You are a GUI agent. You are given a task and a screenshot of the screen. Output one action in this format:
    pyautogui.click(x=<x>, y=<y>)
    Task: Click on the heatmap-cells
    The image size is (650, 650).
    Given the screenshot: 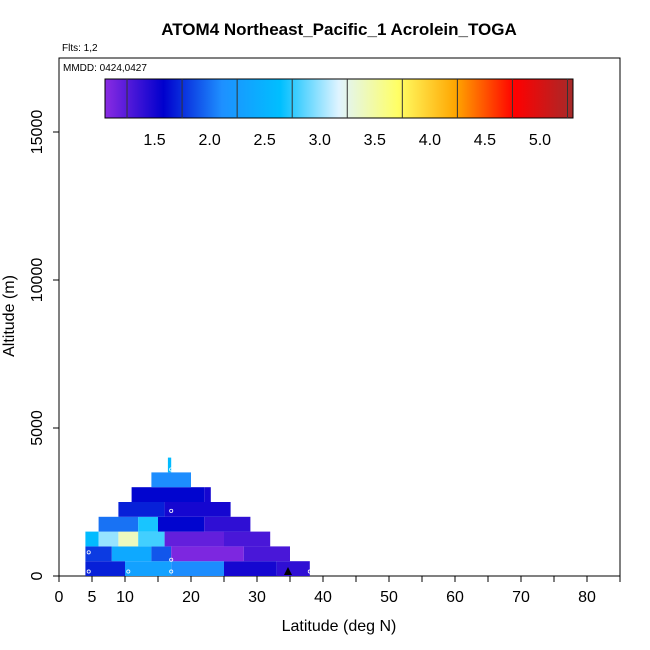 What is the action you would take?
    pyautogui.click(x=197, y=516)
    